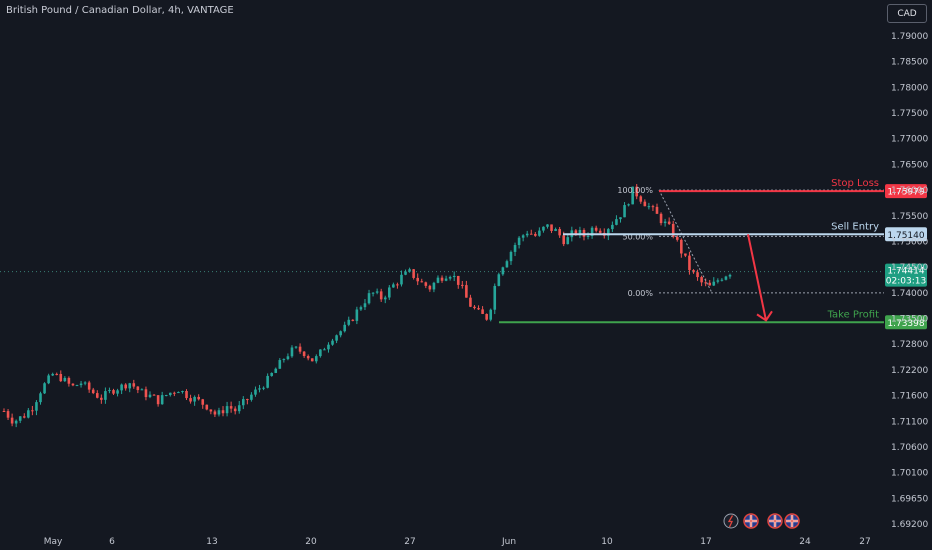 This screenshot has height=550, width=932. Describe the element at coordinates (907, 13) in the screenshot. I see `currency-button: CAD` at that location.